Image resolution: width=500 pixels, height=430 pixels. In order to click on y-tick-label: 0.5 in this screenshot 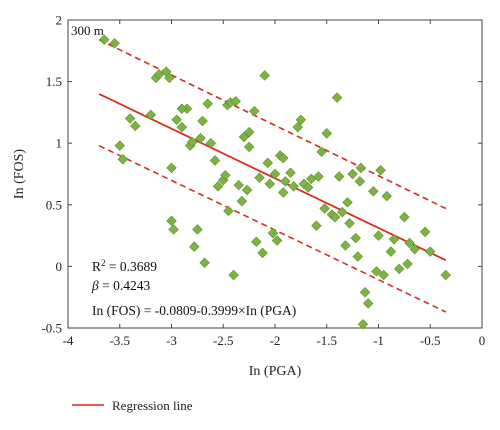, I will do `click(54, 204)`.